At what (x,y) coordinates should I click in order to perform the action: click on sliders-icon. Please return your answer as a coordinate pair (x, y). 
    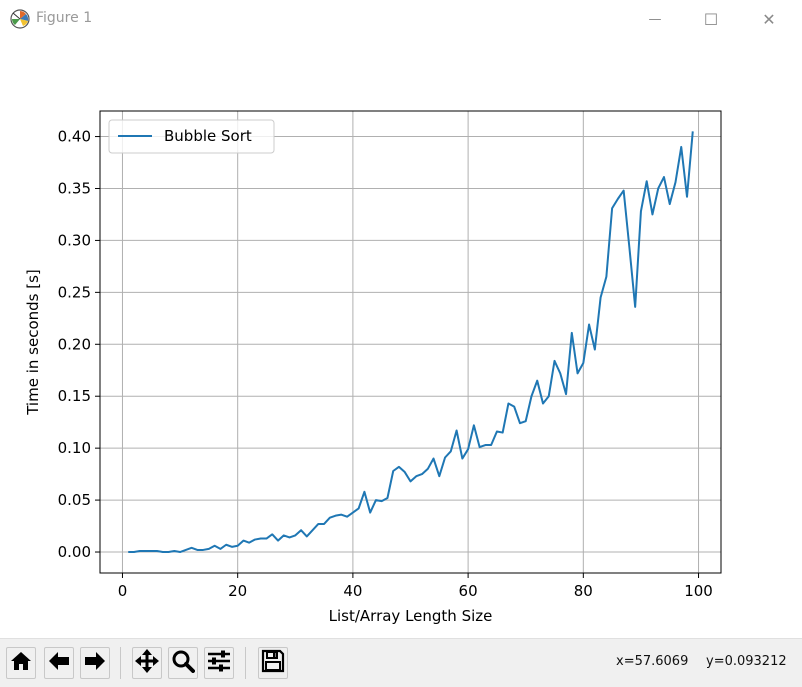
    Looking at the image, I should click on (219, 663).